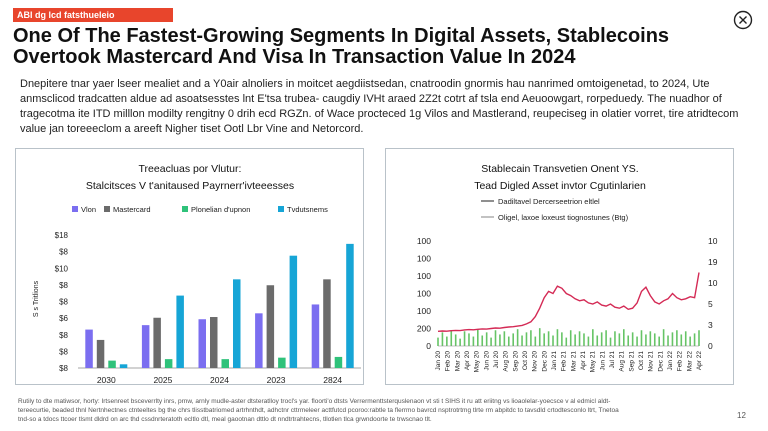 This screenshot has height=431, width=768. What do you see at coordinates (428, 346) in the screenshot?
I see `right-y-left-tick-label: 0` at bounding box center [428, 346].